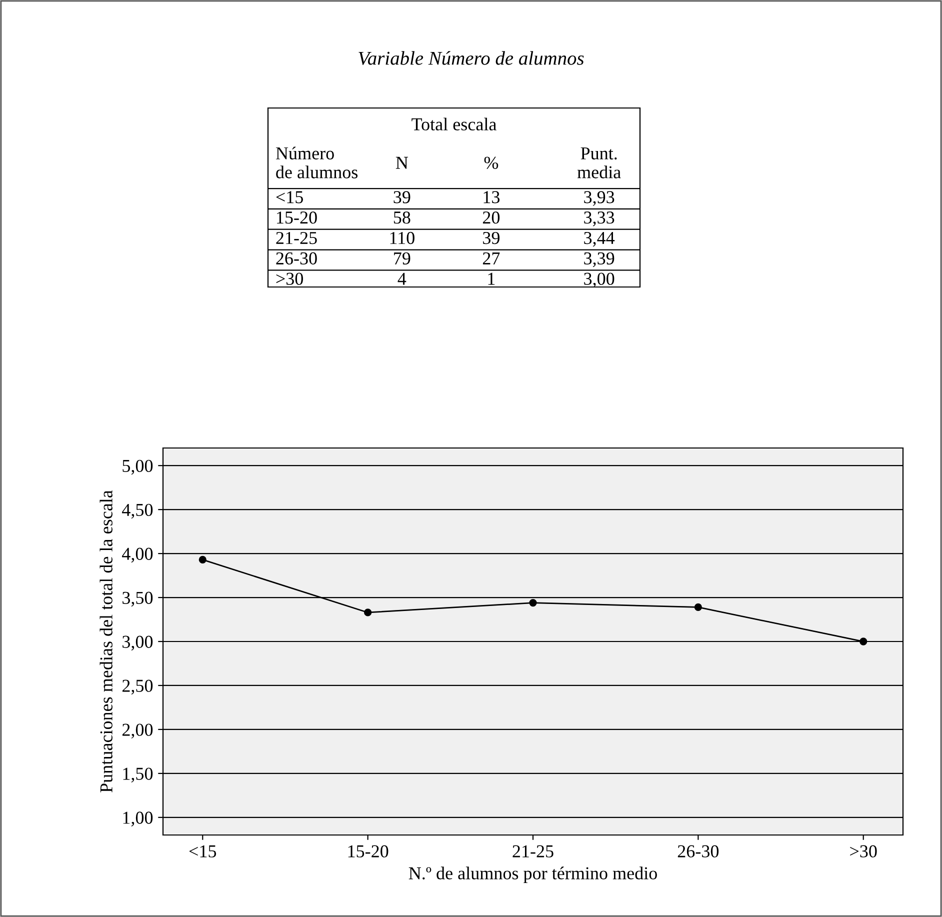 This screenshot has width=942, height=917. What do you see at coordinates (599, 260) in the screenshot?
I see `text: 3,39` at bounding box center [599, 260].